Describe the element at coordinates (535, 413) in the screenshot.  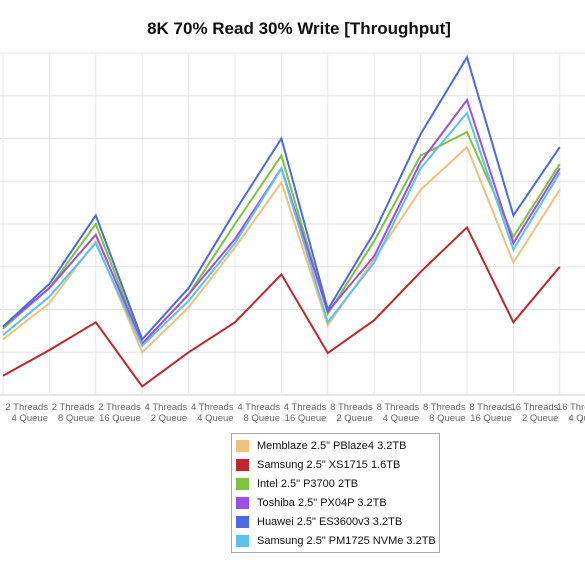
I see `x-tick-label: 16 Threads 2 Queue` at that location.